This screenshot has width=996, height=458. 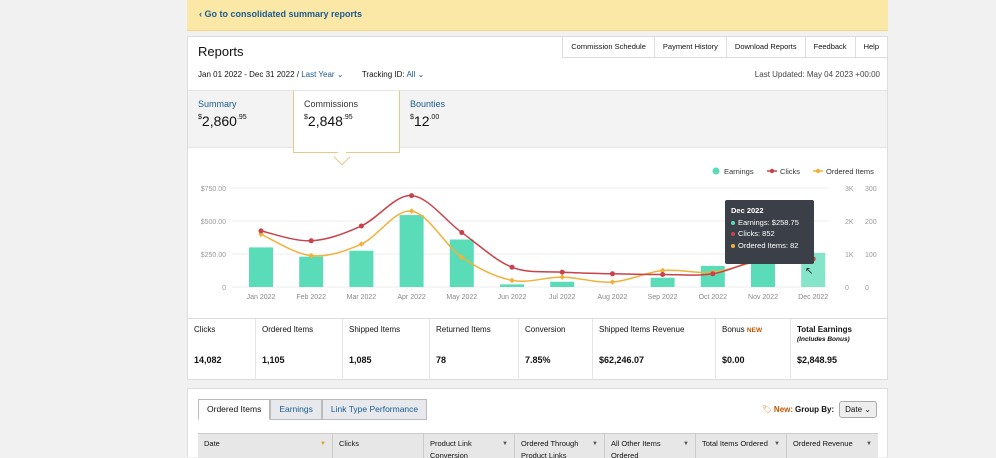 I want to click on tab-summary: Summary $2,860.95, so click(x=240, y=120).